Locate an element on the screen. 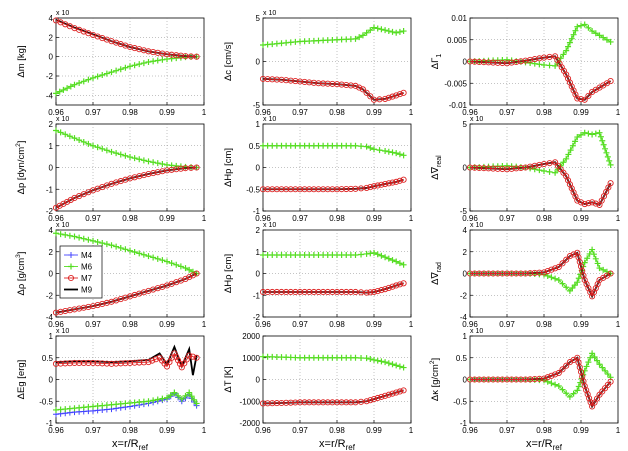  y-axis-label: Δm [kg] is located at coordinates (21, 61).